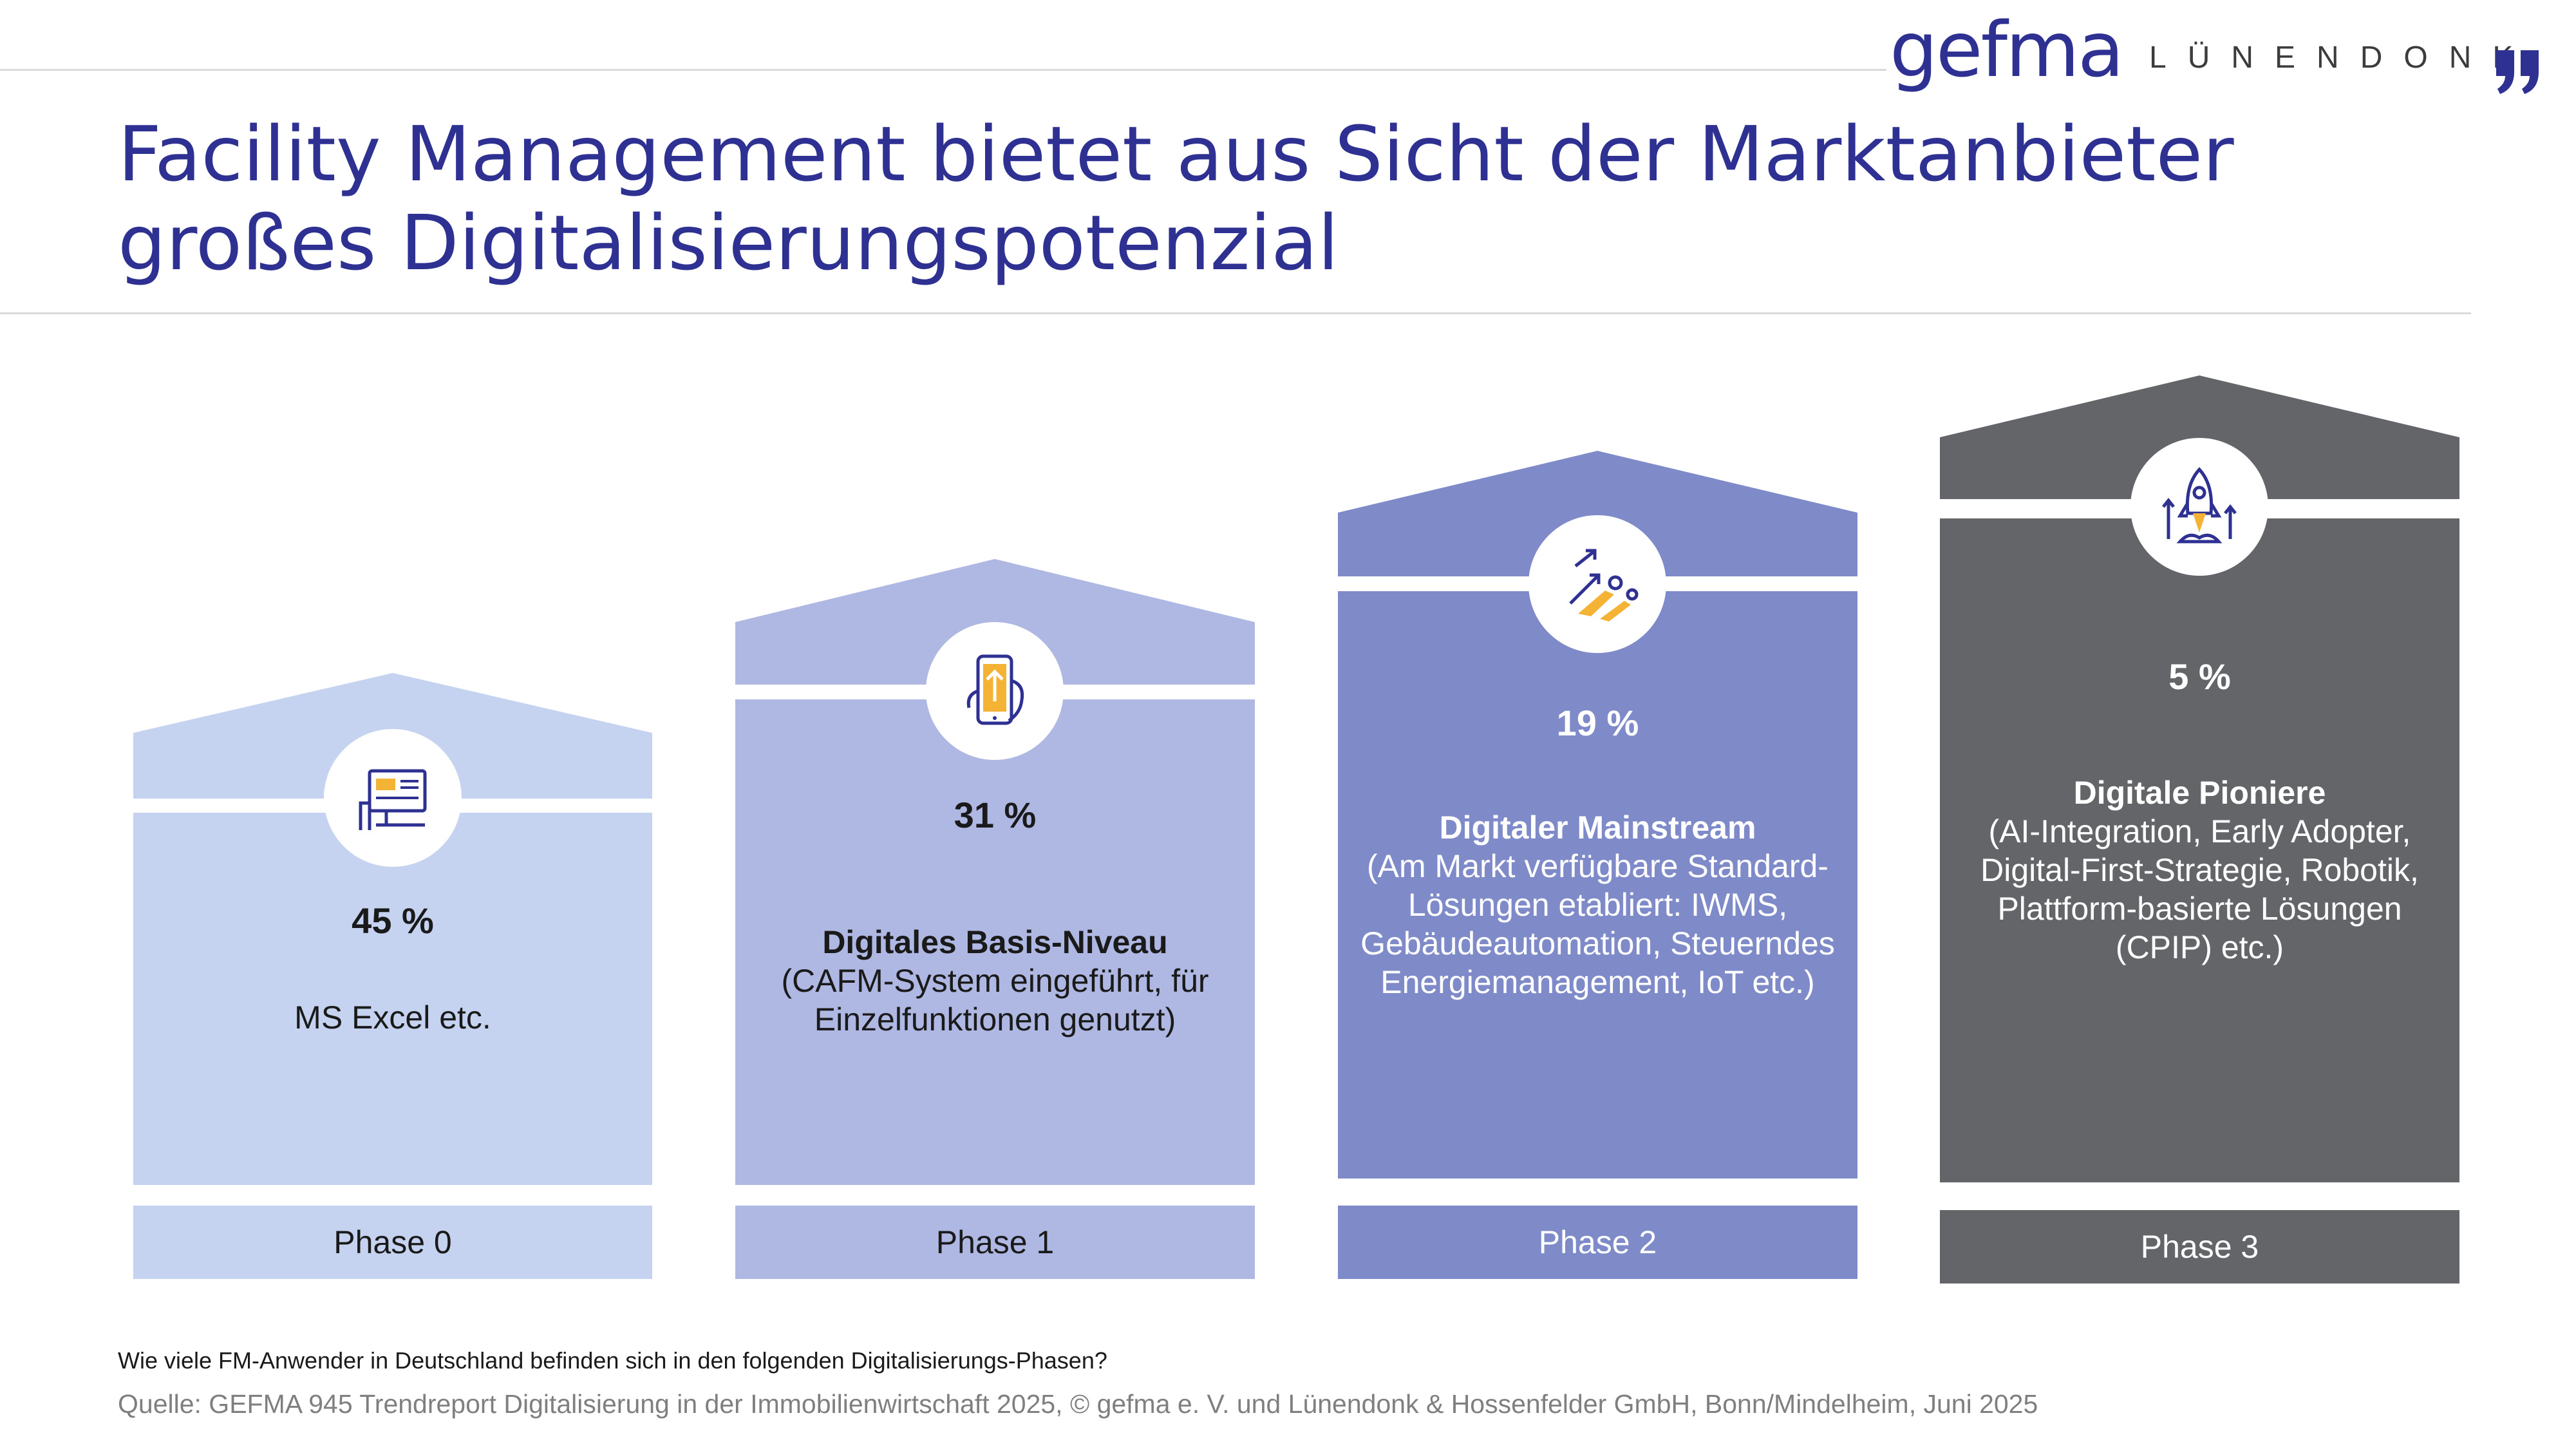  I want to click on smartphone-hand-icon, so click(995, 691).